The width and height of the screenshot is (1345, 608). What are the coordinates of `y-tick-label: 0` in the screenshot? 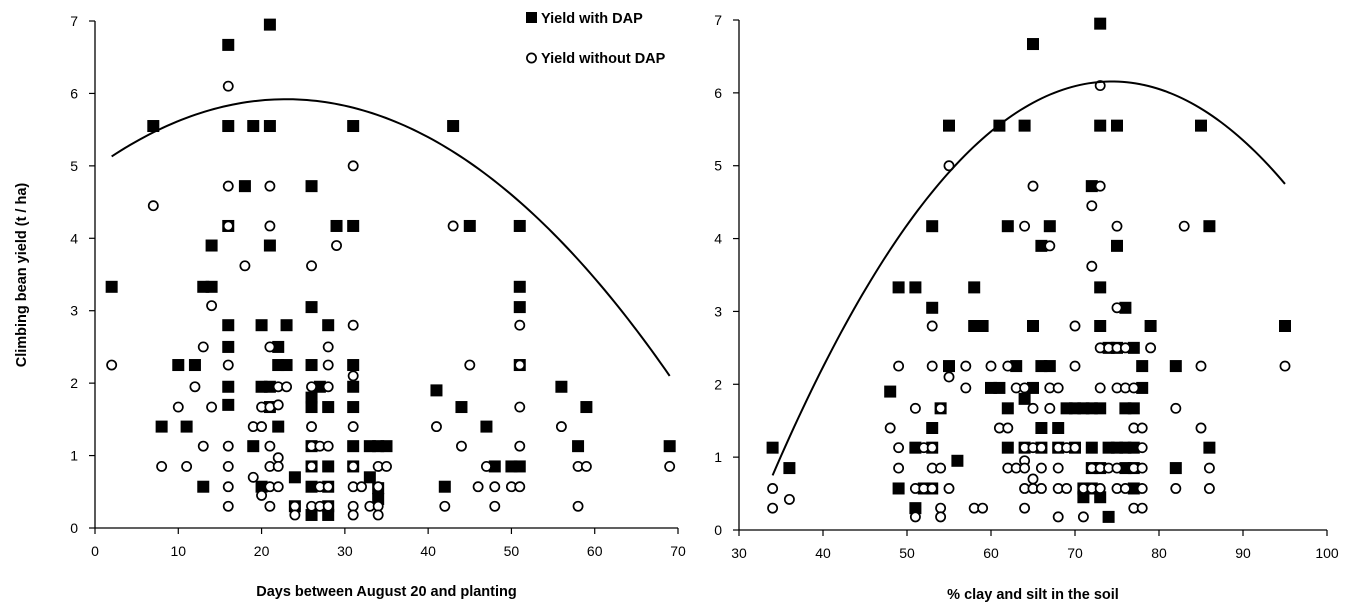 It's located at (74, 528).